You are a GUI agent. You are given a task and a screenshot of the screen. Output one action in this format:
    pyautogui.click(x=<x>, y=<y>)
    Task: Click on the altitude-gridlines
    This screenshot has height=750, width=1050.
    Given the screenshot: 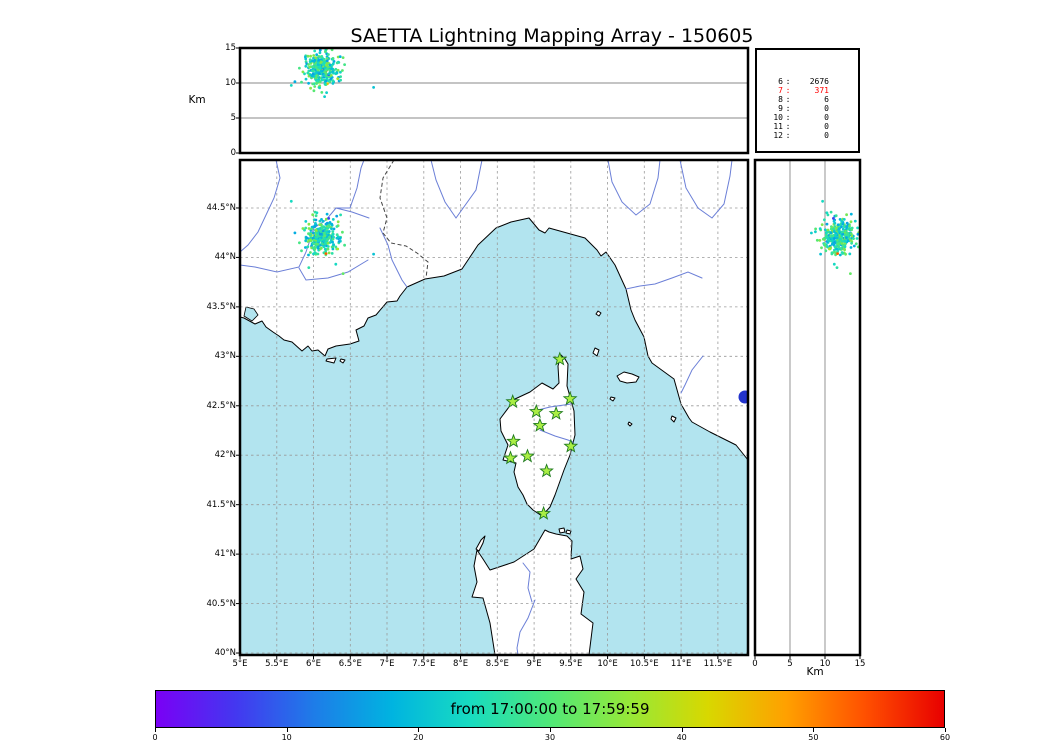 What is the action you would take?
    pyautogui.click(x=494, y=100)
    